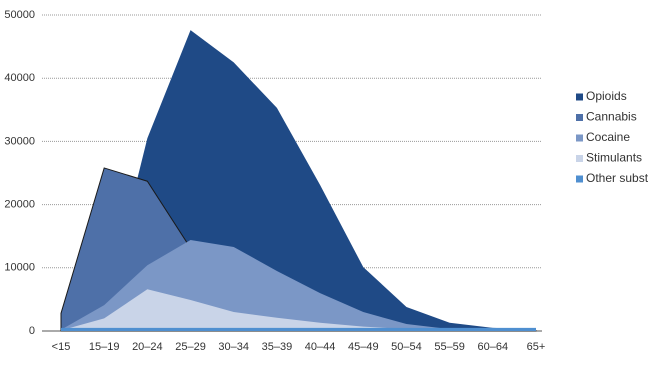 Image resolution: width=654 pixels, height=367 pixels. Describe the element at coordinates (606, 96) in the screenshot. I see `legend-label: Opioids` at that location.